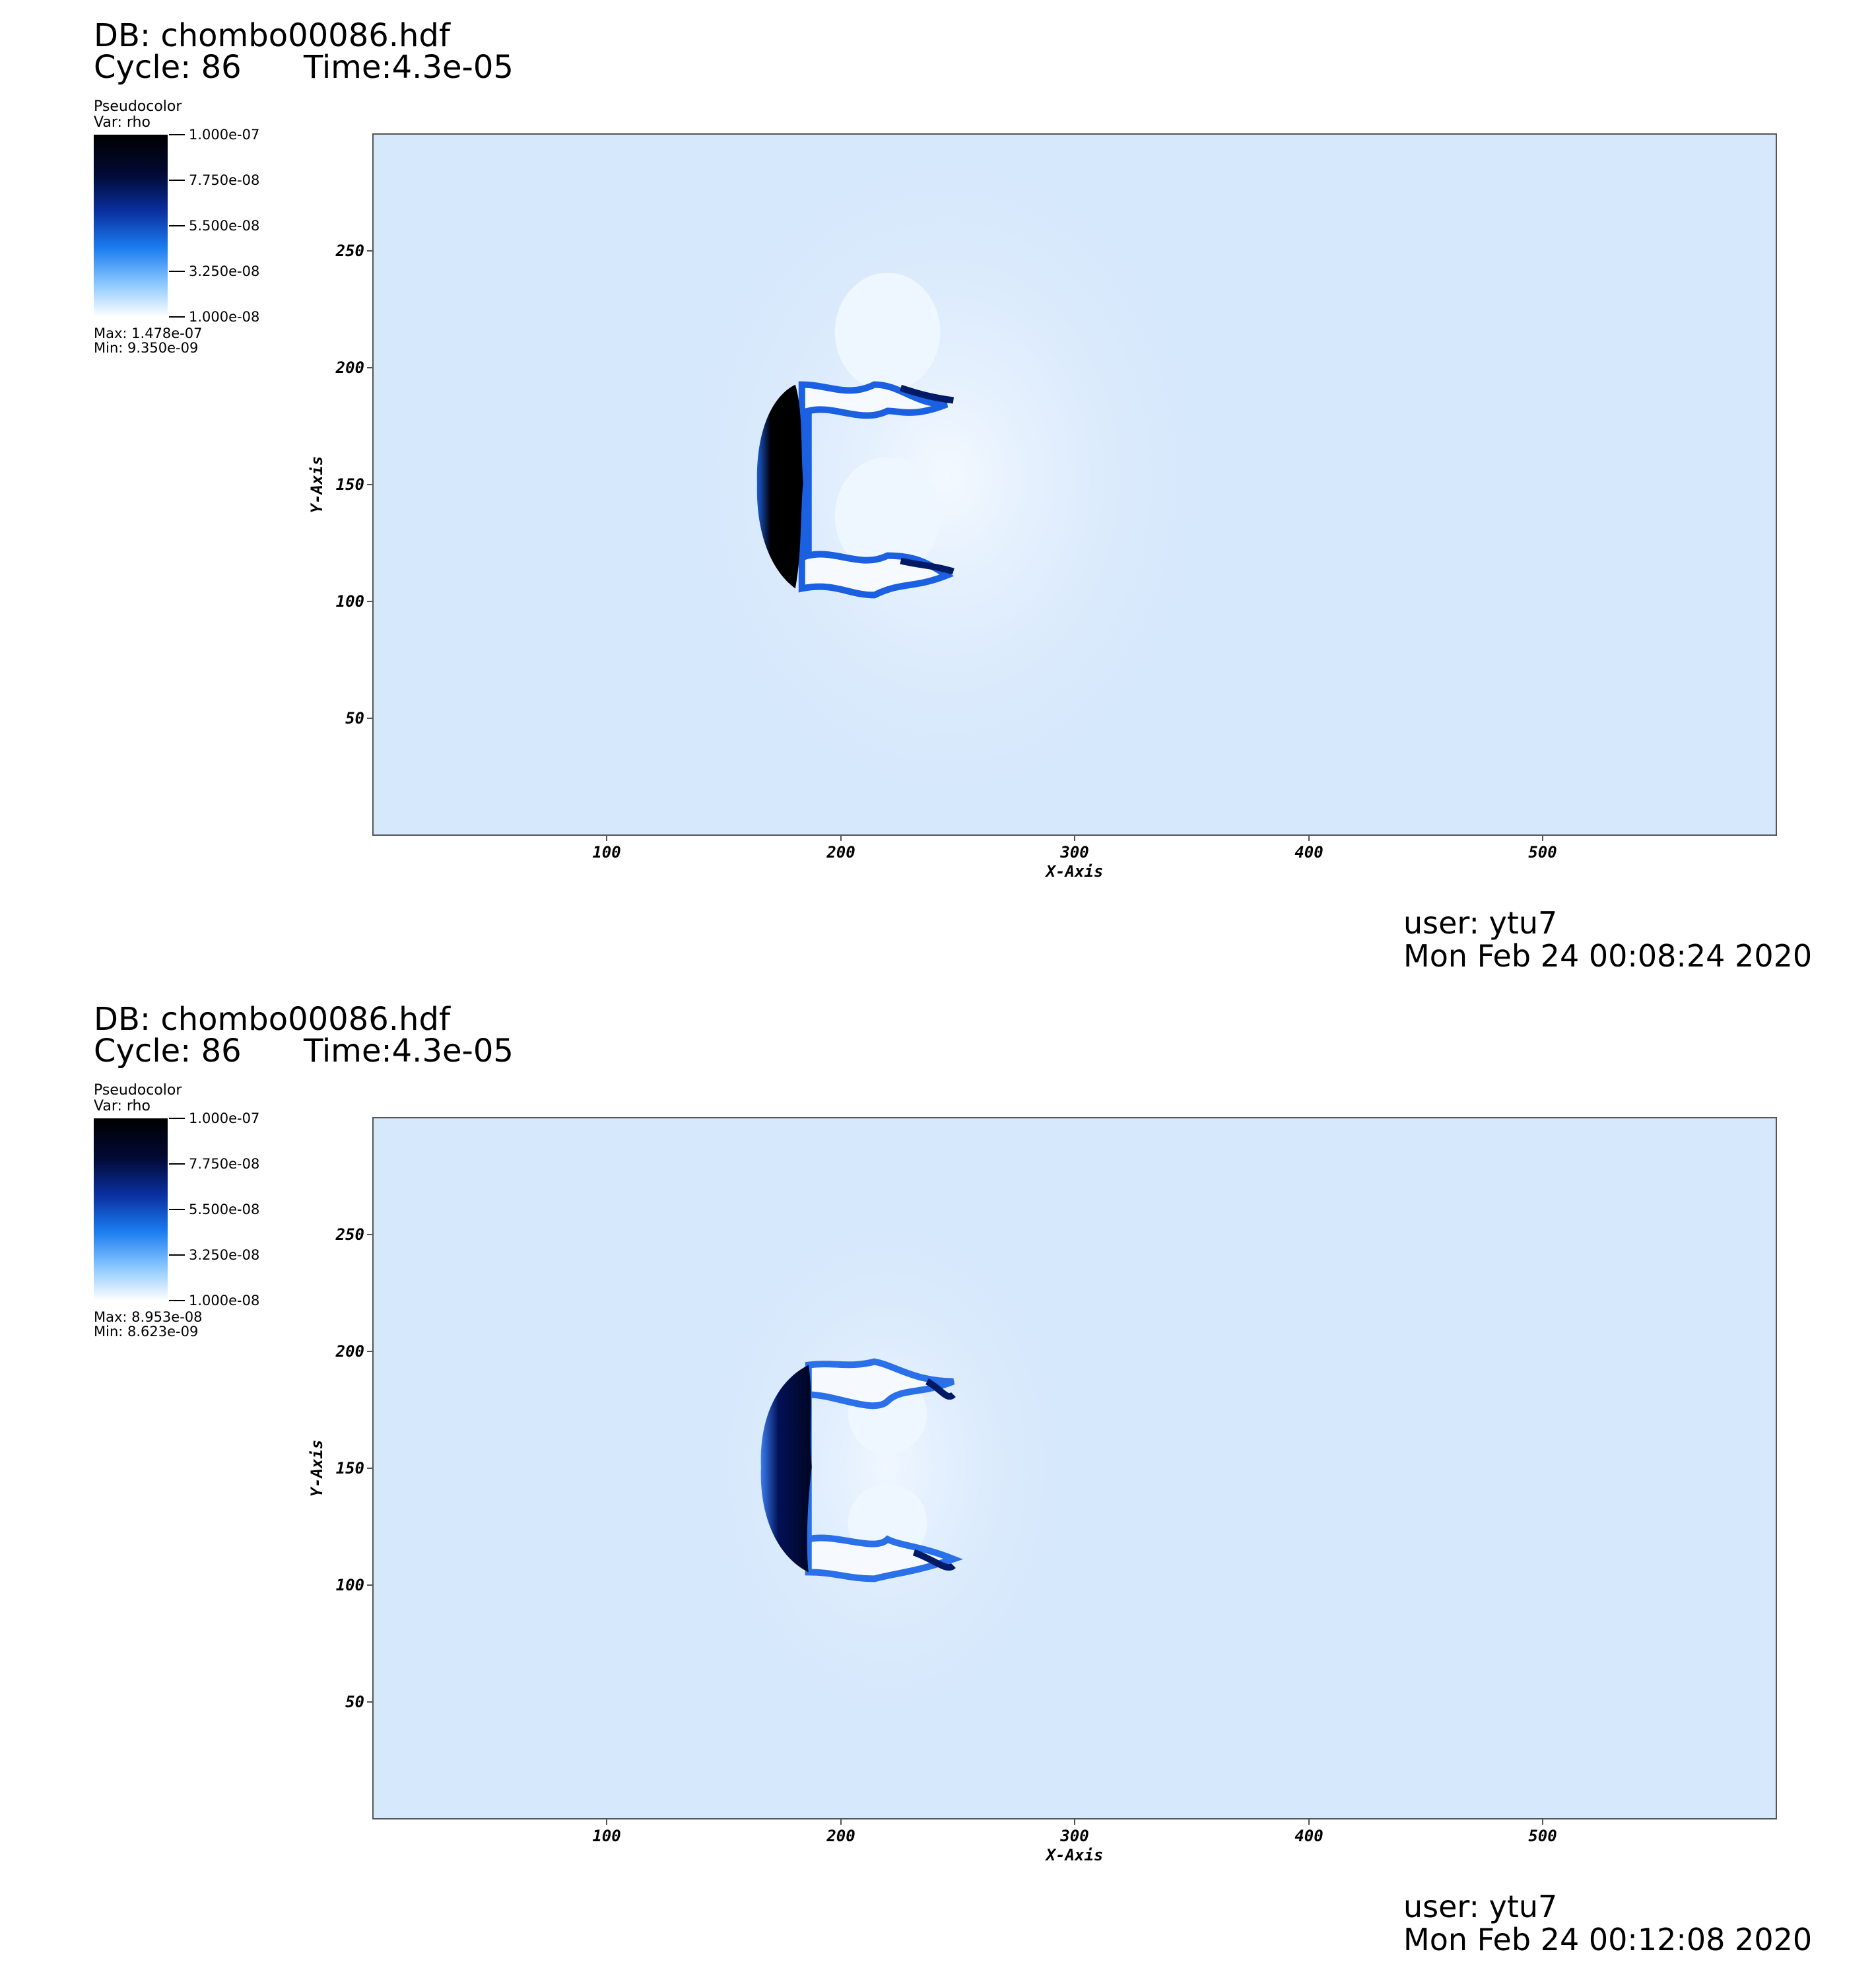 The height and width of the screenshot is (1970, 1876). I want to click on legend-min: Min: 8.623e-09, so click(146, 1332).